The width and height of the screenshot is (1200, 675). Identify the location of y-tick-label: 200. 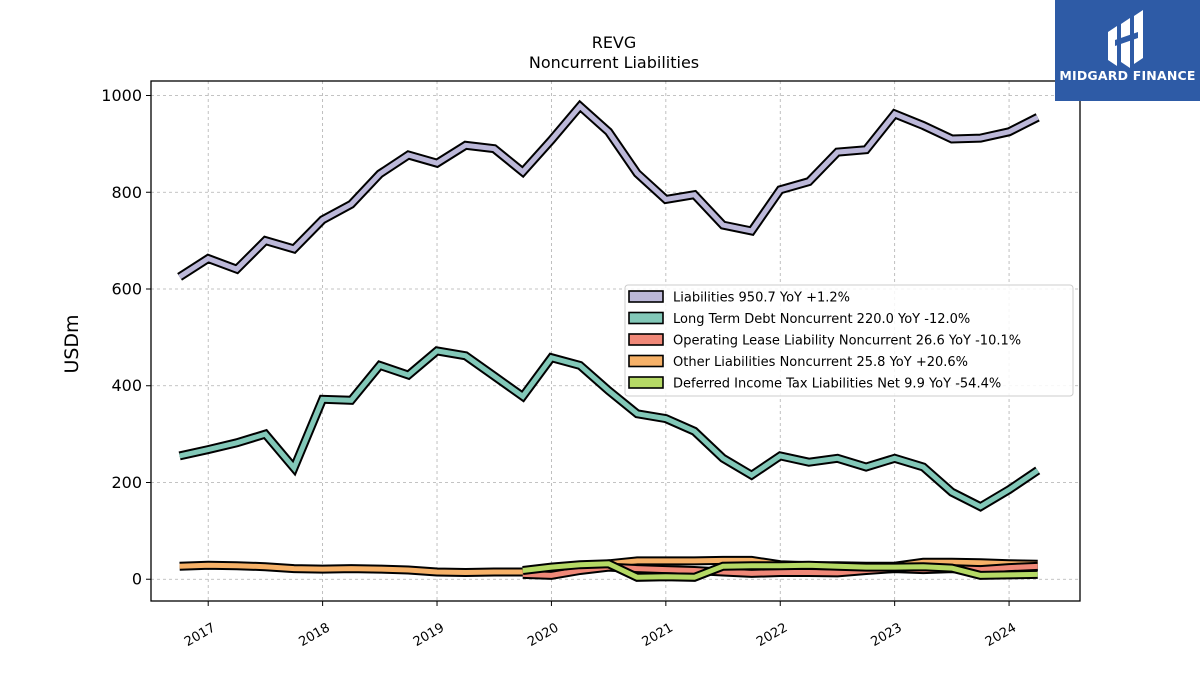
(126, 482).